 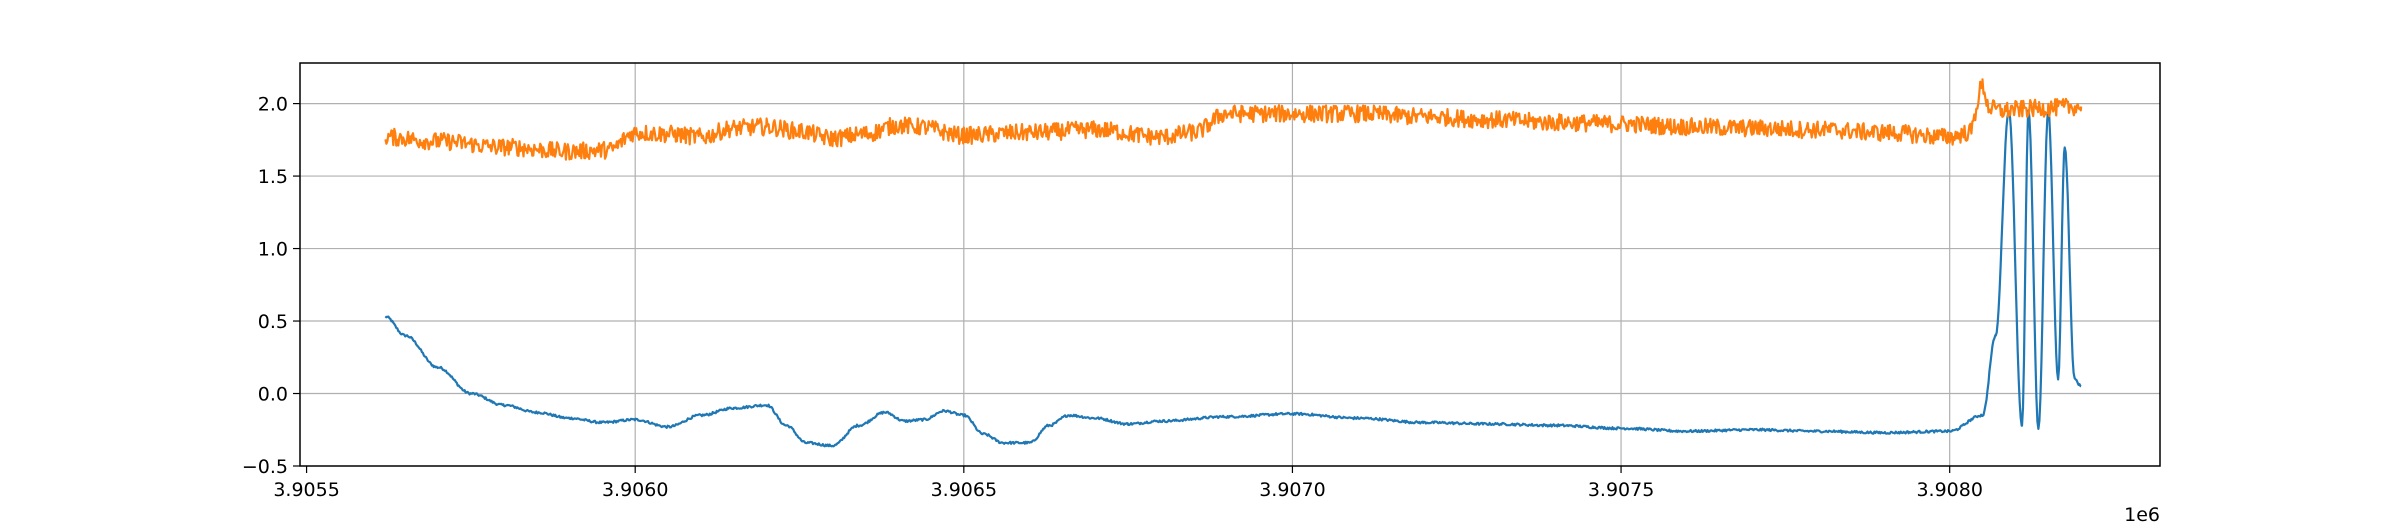 I want to click on x-tick-label: 3.9060, so click(x=635, y=490).